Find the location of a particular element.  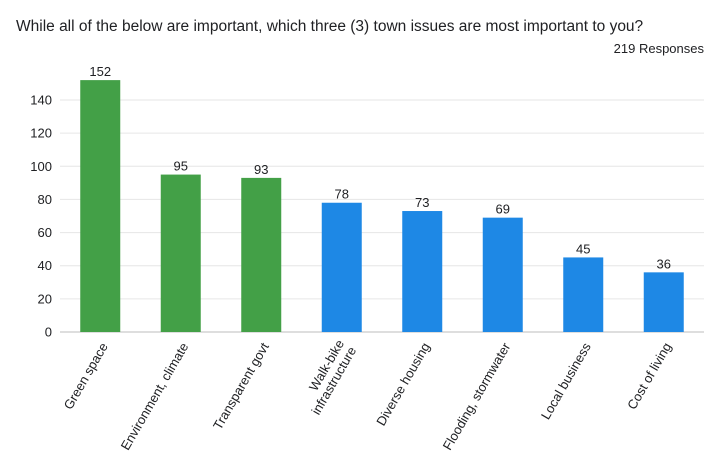

response-count: 219 Responses is located at coordinates (658, 48).